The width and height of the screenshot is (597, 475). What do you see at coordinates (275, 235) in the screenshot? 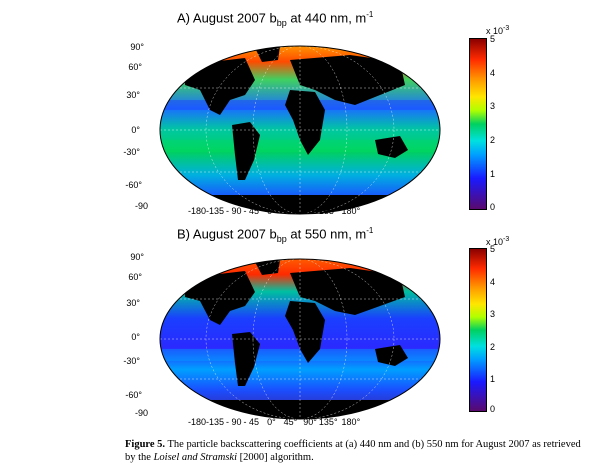
I see `panel-b-title: B) August 2007 bbp at 550 nm, m-1` at bounding box center [275, 235].